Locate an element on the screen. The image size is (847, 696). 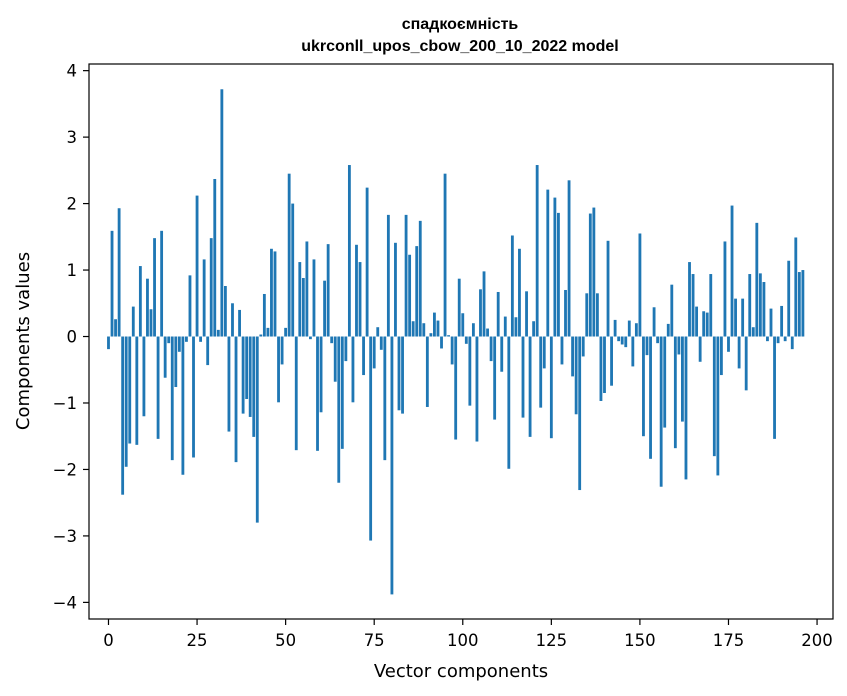
y-axis-label: Components values is located at coordinates (23, 341).